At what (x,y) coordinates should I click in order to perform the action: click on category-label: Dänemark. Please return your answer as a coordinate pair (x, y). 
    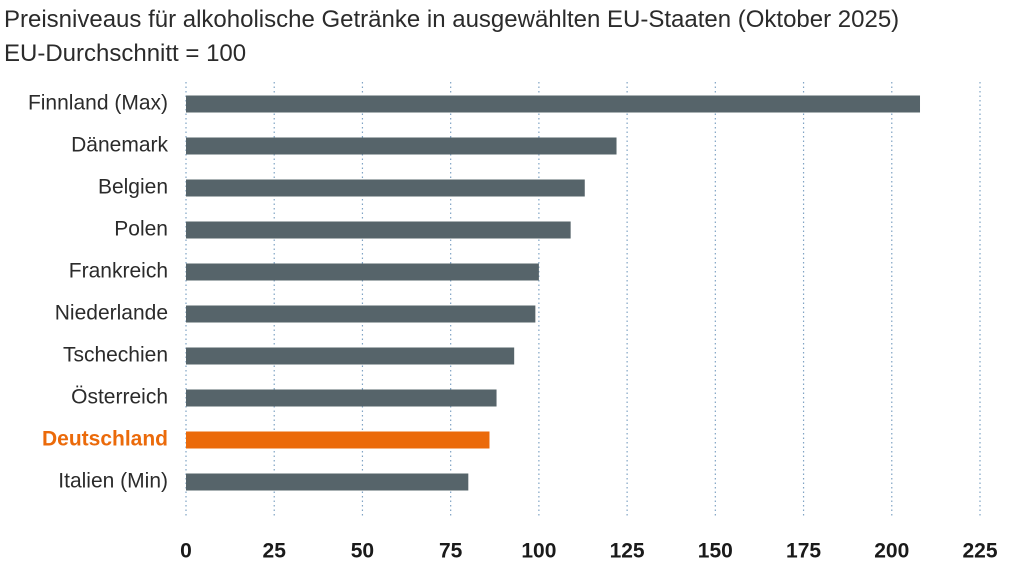
    Looking at the image, I should click on (119, 145).